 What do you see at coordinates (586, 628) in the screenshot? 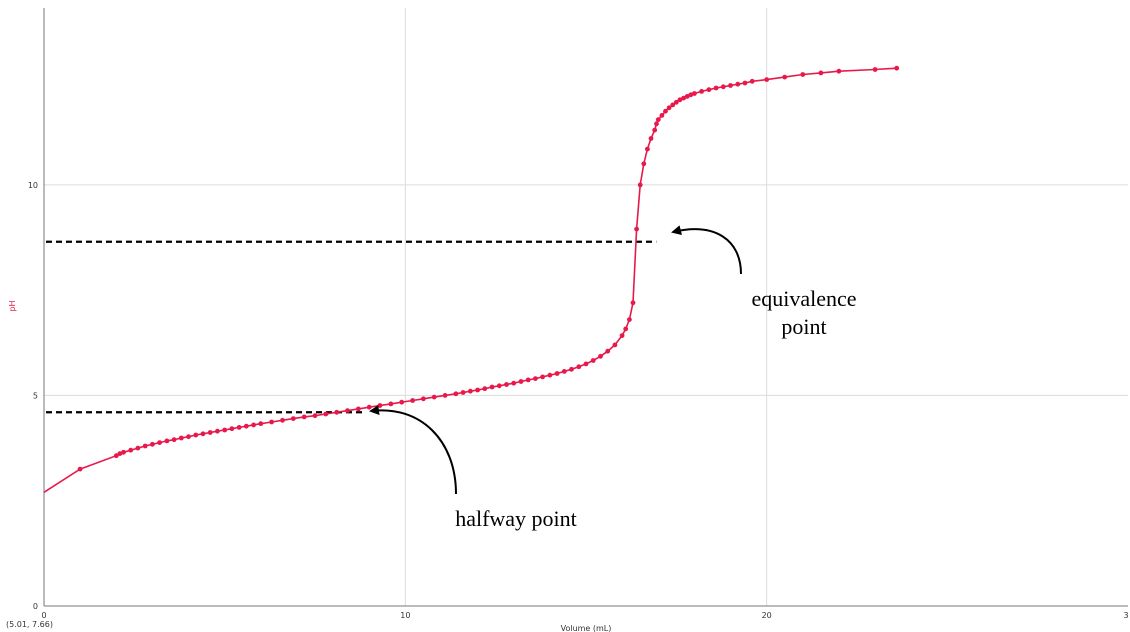
I see `x-axis-title: Volume (mL)` at bounding box center [586, 628].